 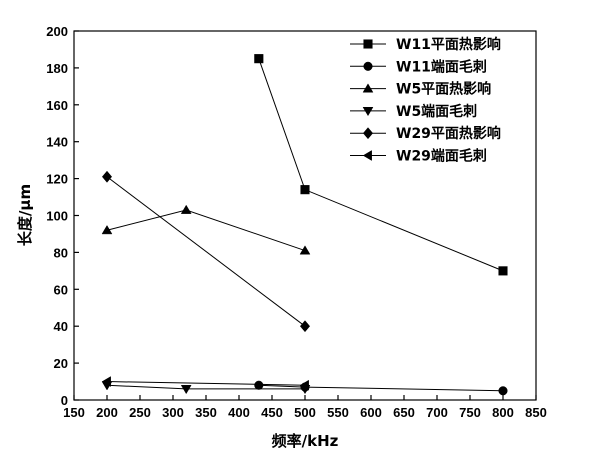 I want to click on y-axis-title: 长度/μm, so click(x=25, y=215).